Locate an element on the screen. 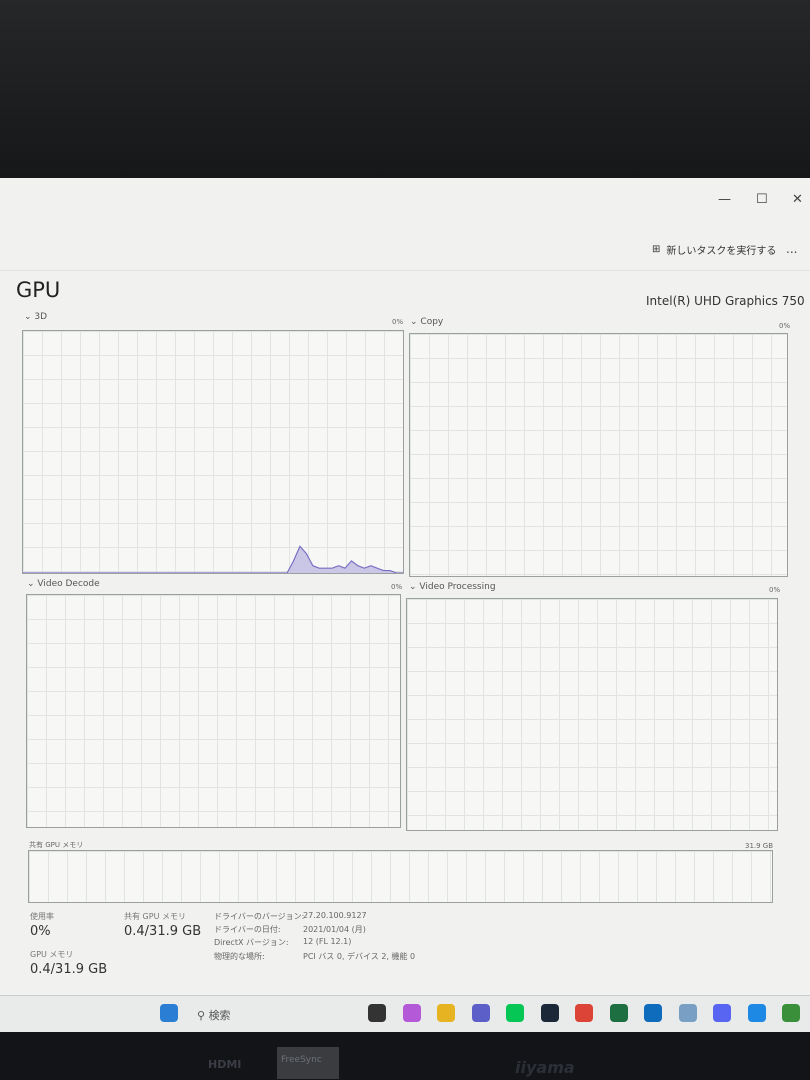 The height and width of the screenshot is (1080, 810). shared-memory-label: 共有 GPU メモリ is located at coordinates (155, 916).